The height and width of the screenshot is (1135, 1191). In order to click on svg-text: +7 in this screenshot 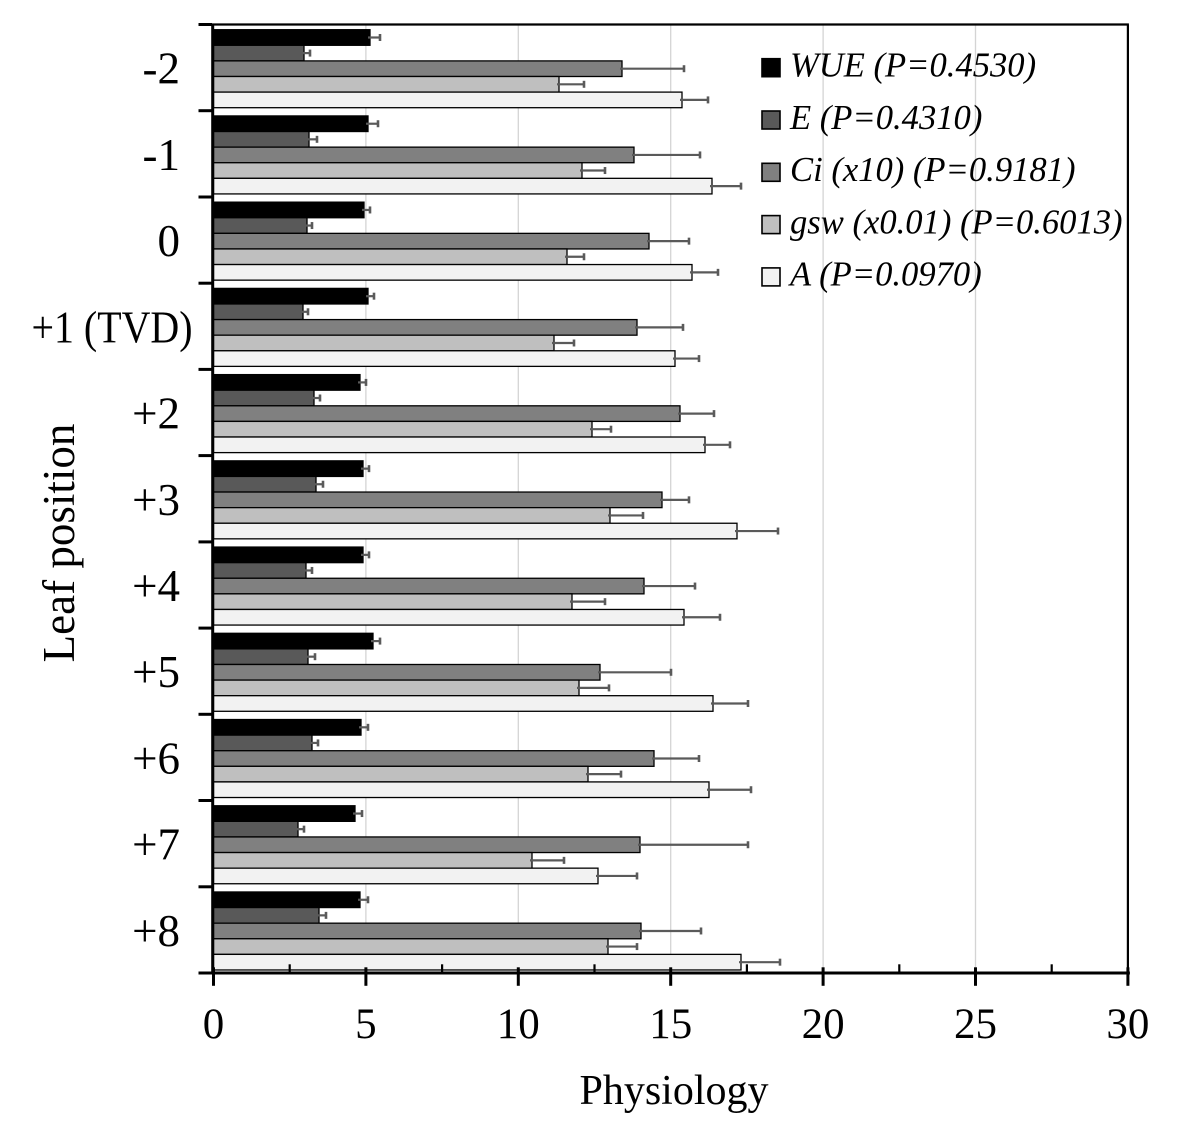, I will do `click(156, 845)`.